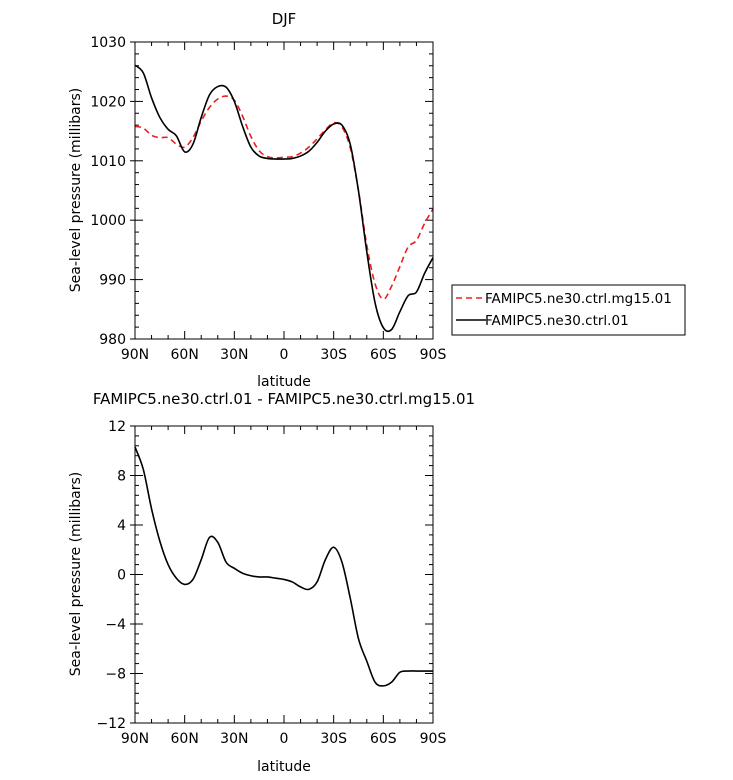 The image size is (733, 780). I want to click on bottom-x-tick-label: 90N, so click(135, 739).